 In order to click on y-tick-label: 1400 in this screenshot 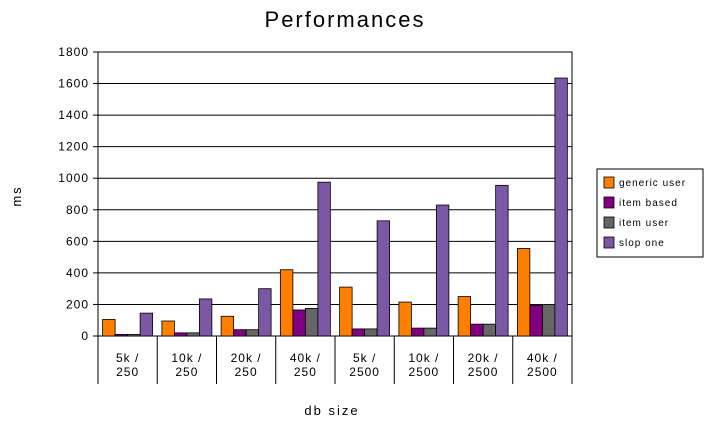, I will do `click(73, 115)`.